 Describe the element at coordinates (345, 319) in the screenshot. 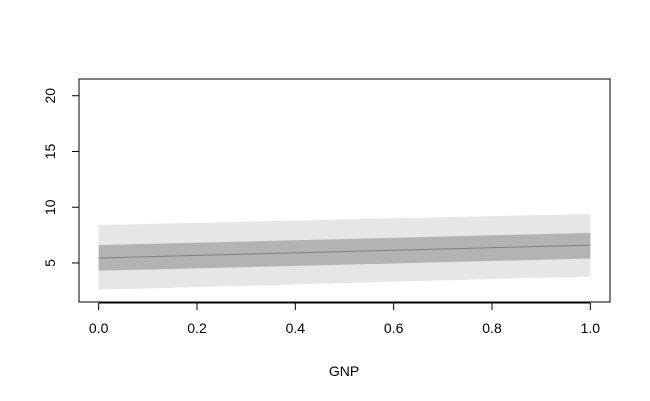

I see `x-axis: 0.0 0.2 0.4 0.6 0.8 1.0` at that location.